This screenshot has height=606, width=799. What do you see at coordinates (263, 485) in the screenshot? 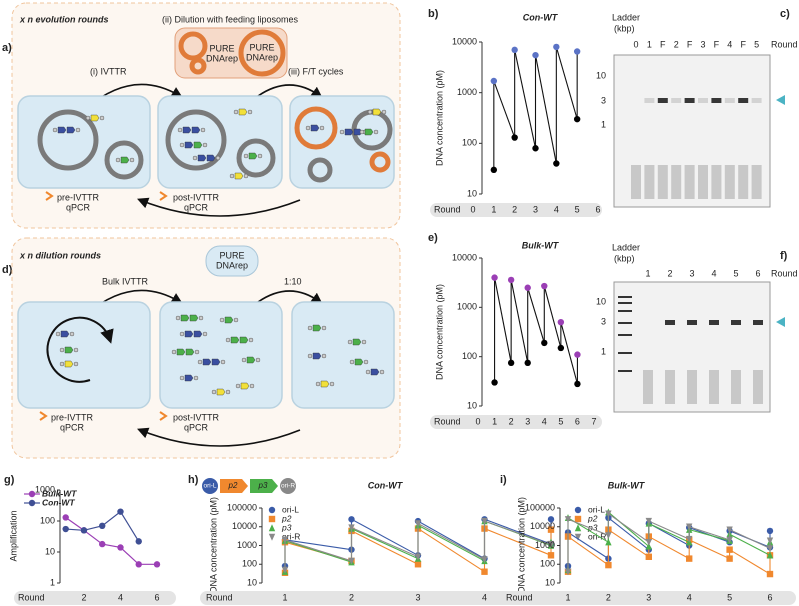
I see `construct-label: p3` at bounding box center [263, 485].